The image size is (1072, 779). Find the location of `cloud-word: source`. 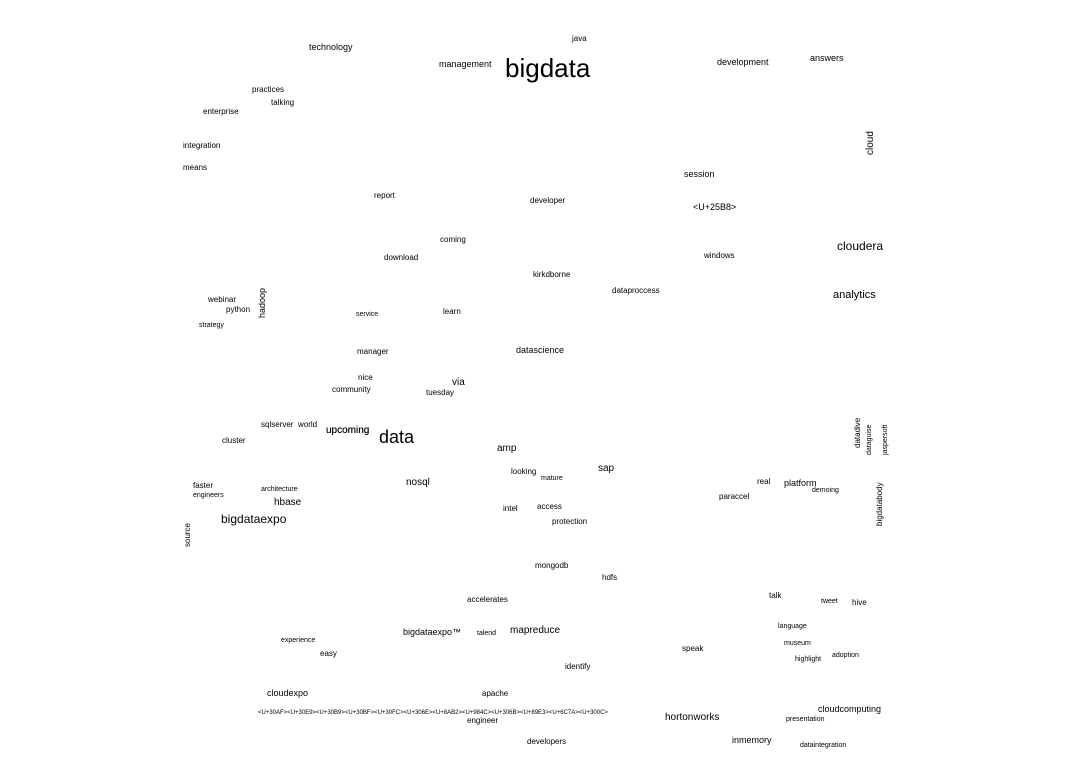

cloud-word: source is located at coordinates (187, 534).